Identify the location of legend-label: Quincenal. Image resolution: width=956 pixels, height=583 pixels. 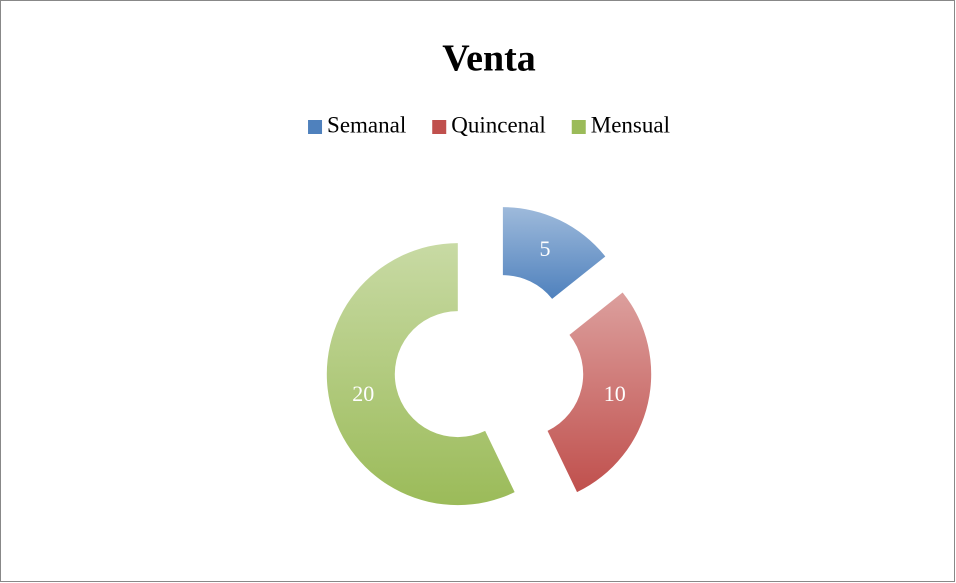
(498, 124).